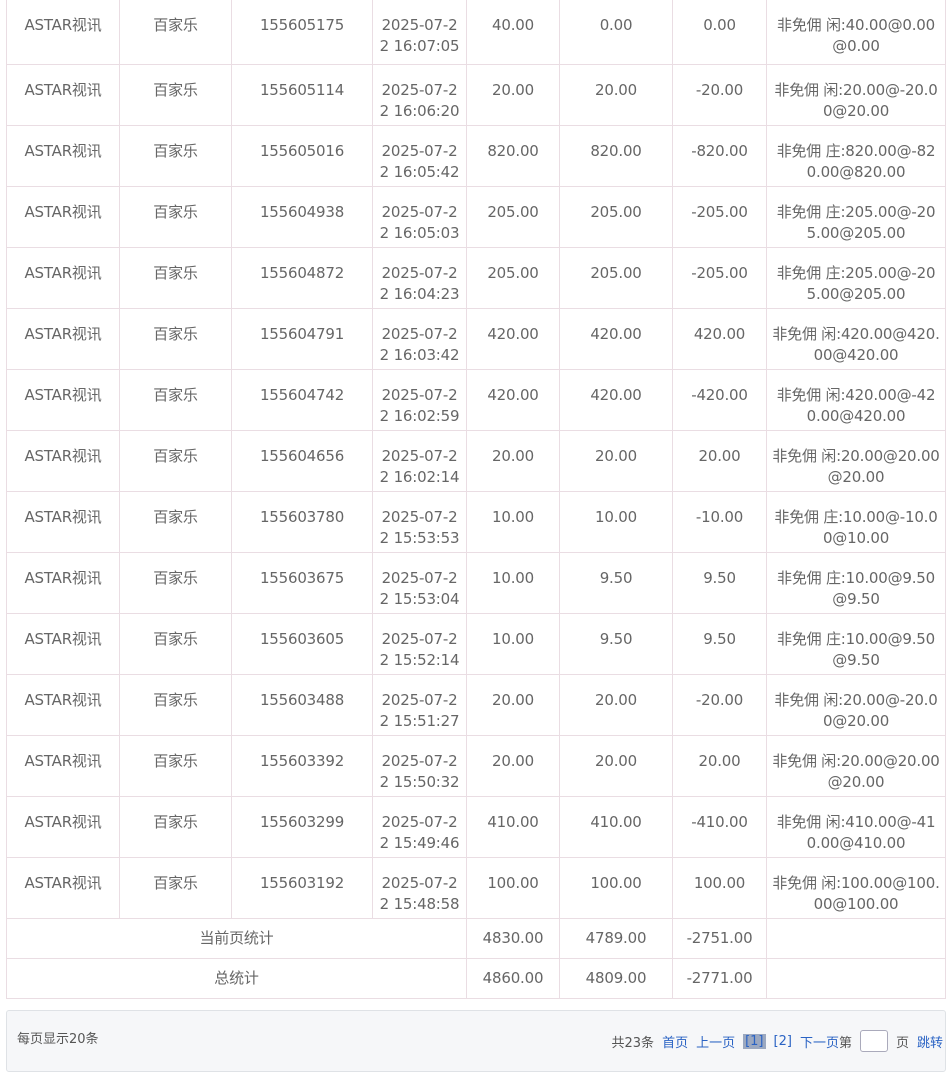 The height and width of the screenshot is (1072, 946). What do you see at coordinates (513, 888) in the screenshot?
I see `bet-amount-cell: 100.00` at bounding box center [513, 888].